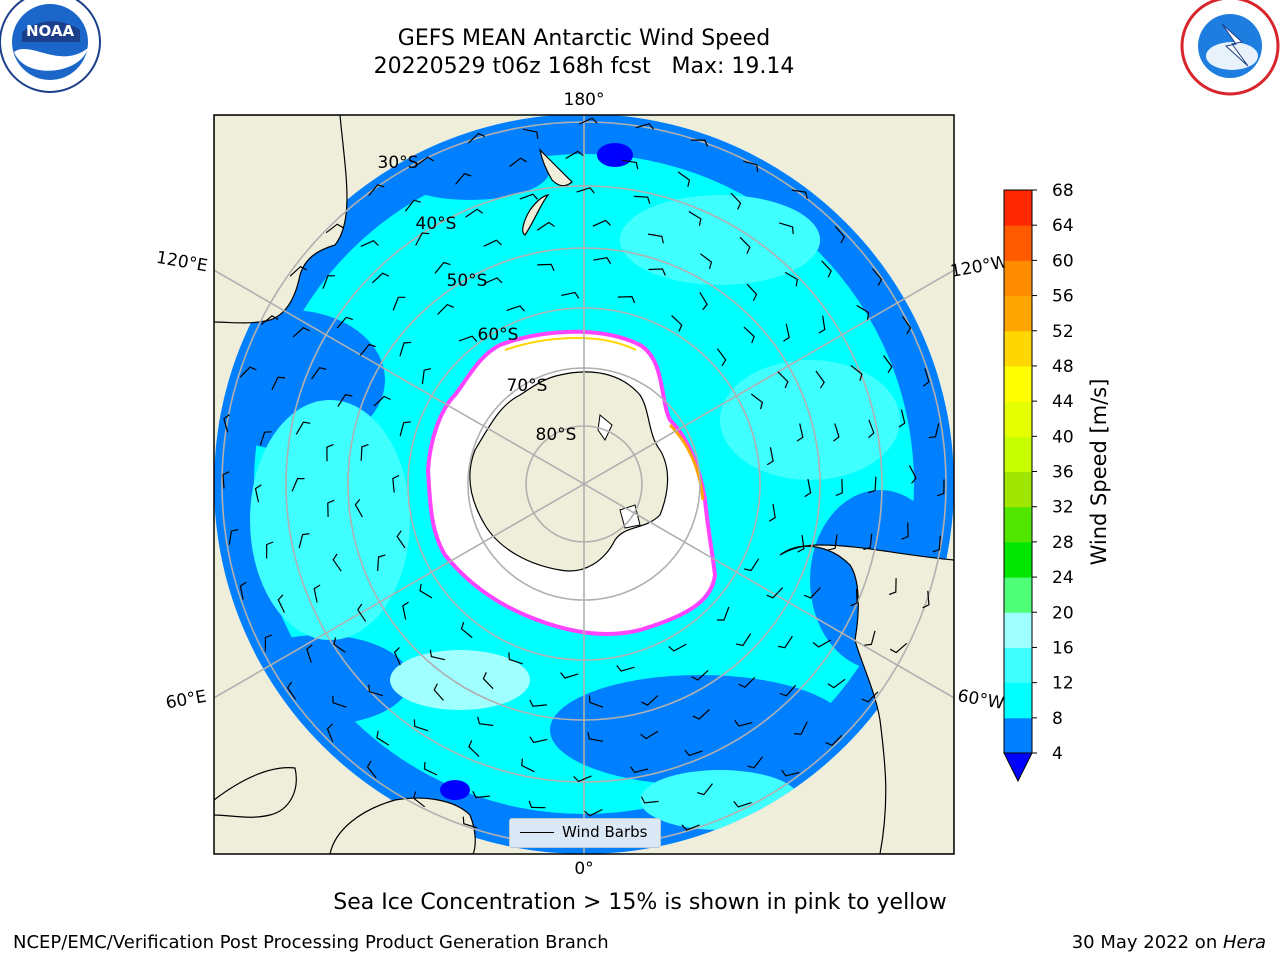 The width and height of the screenshot is (1280, 960). Describe the element at coordinates (584, 100) in the screenshot. I see `lon-label-180: 180°` at that location.